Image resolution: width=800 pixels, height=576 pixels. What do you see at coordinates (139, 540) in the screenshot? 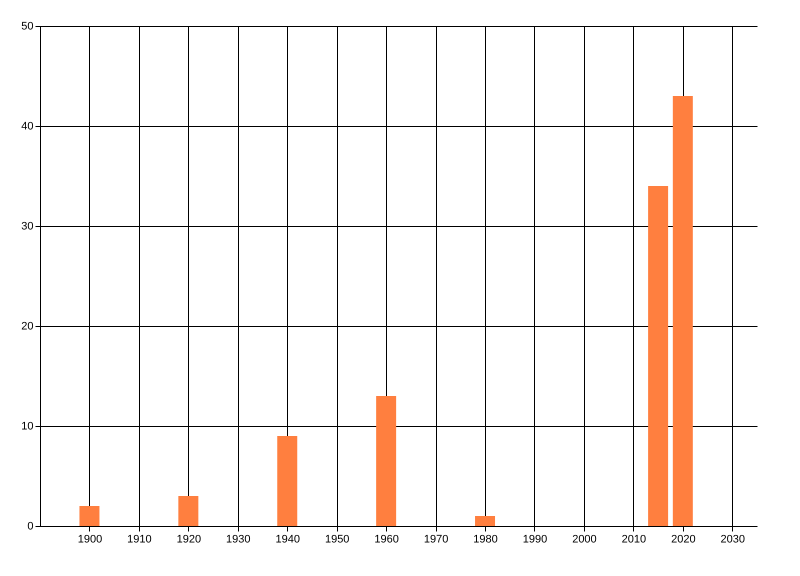
I see `x-tick-label: 1910` at bounding box center [139, 540].